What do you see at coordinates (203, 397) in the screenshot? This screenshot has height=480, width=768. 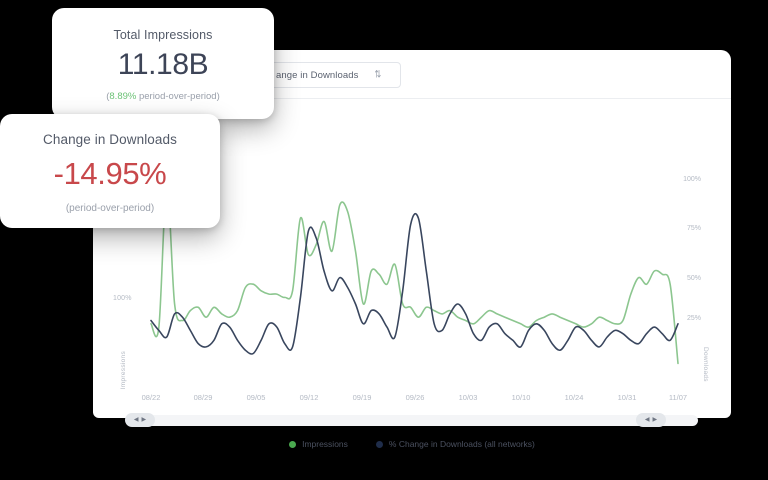 I see `x-tick-1: 08/29` at bounding box center [203, 397].